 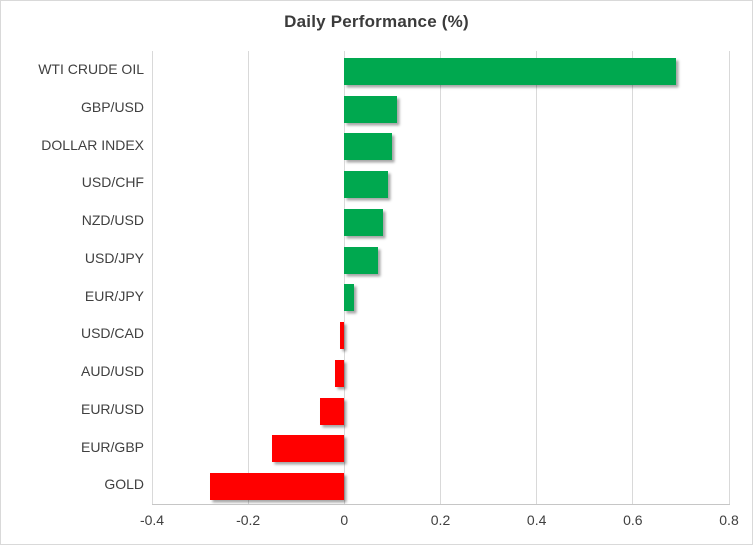 What do you see at coordinates (361, 260) in the screenshot?
I see `bar-usd-jpy` at bounding box center [361, 260].